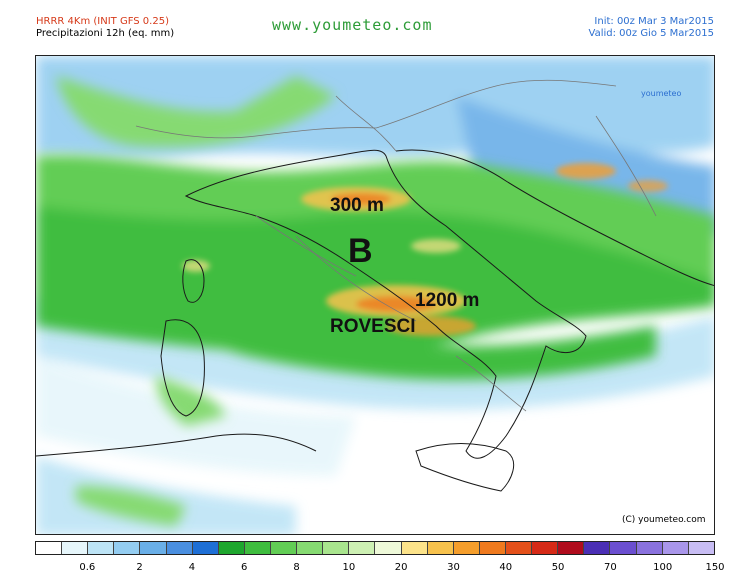 Image resolution: width=750 pixels, height=580 pixels. What do you see at coordinates (87, 567) in the screenshot?
I see `legend-tick-label: 0.6` at bounding box center [87, 567].